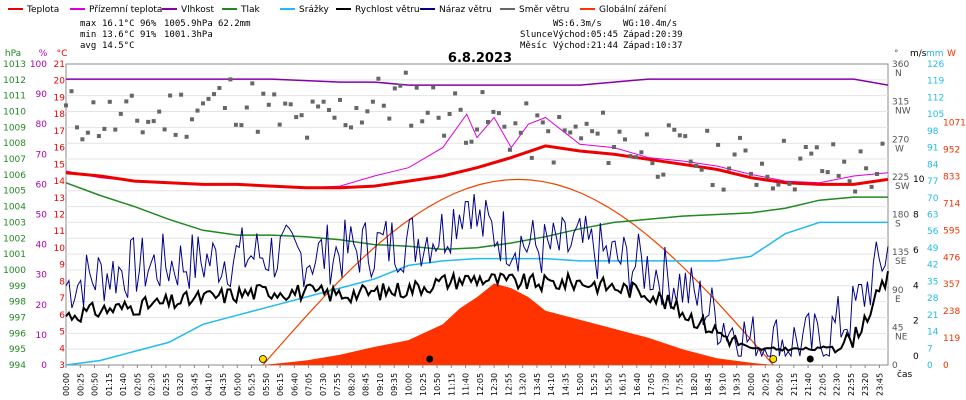 The image size is (966, 400). What do you see at coordinates (523, 384) in the screenshot?
I see `x-tick-label: 13:20` at bounding box center [523, 384].